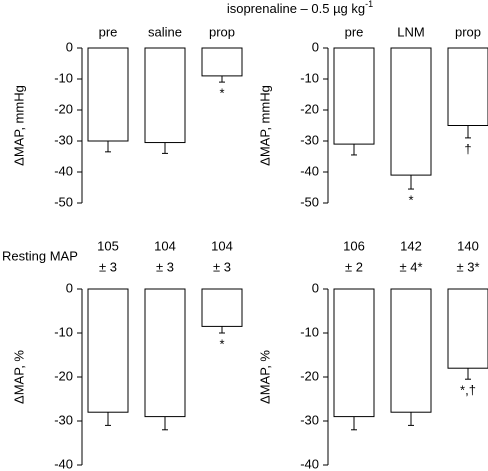 The height and width of the screenshot is (471, 488). Describe the element at coordinates (467, 266) in the screenshot. I see `resting-map-sd: ± 3*` at that location.